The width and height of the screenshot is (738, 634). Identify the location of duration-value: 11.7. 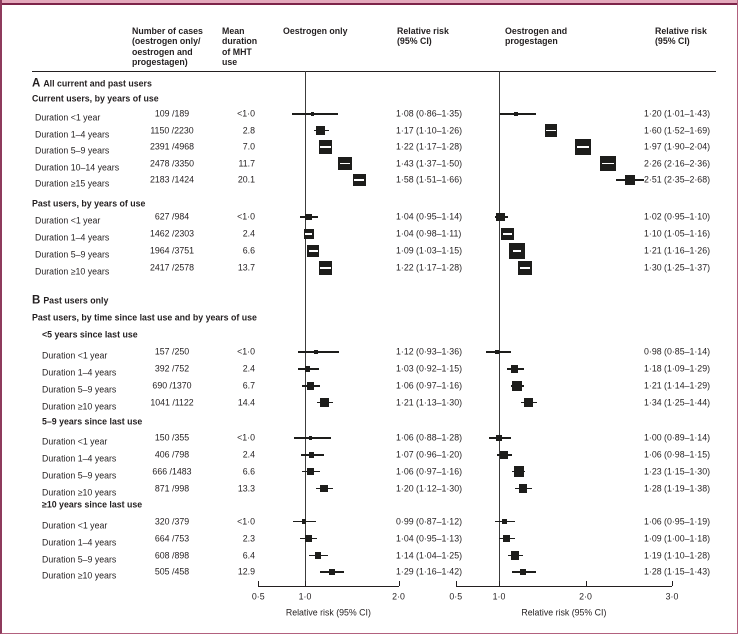
(246, 163).